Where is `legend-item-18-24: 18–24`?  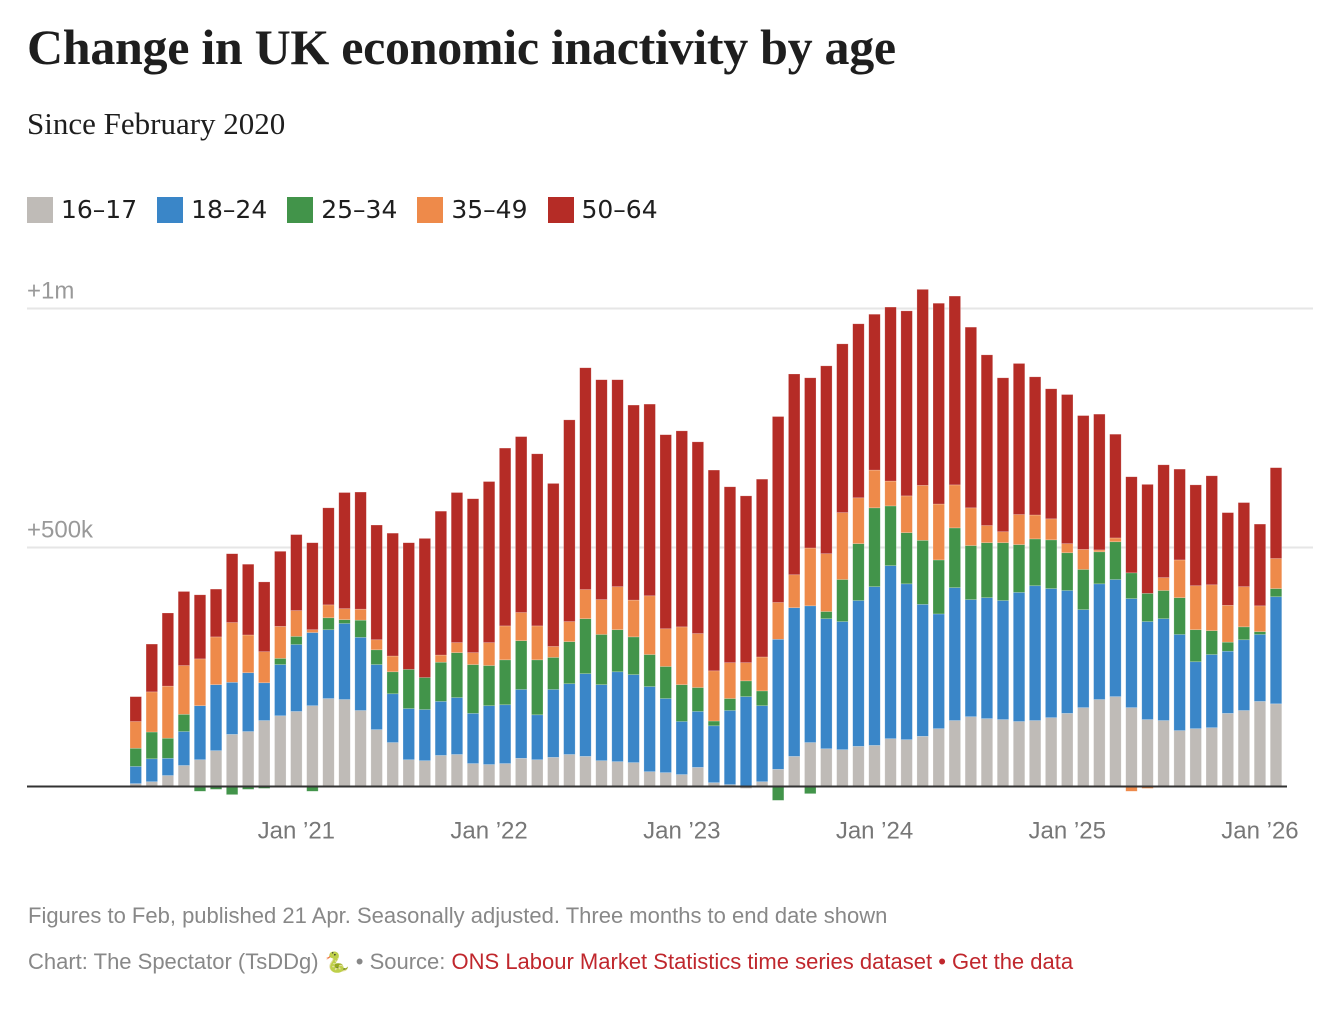
legend-item-18-24: 18–24 is located at coordinates (212, 209).